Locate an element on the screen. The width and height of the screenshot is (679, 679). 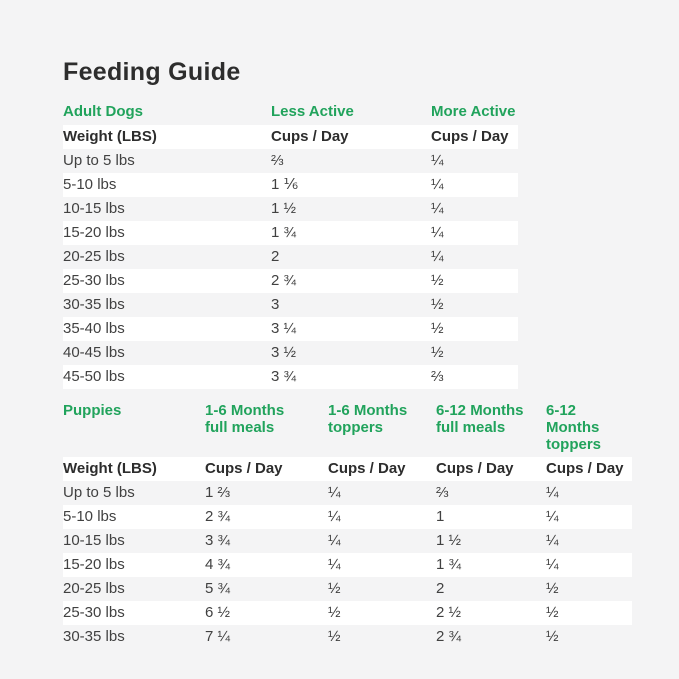
weight-cell: 40-45 lbs is located at coordinates (94, 352).